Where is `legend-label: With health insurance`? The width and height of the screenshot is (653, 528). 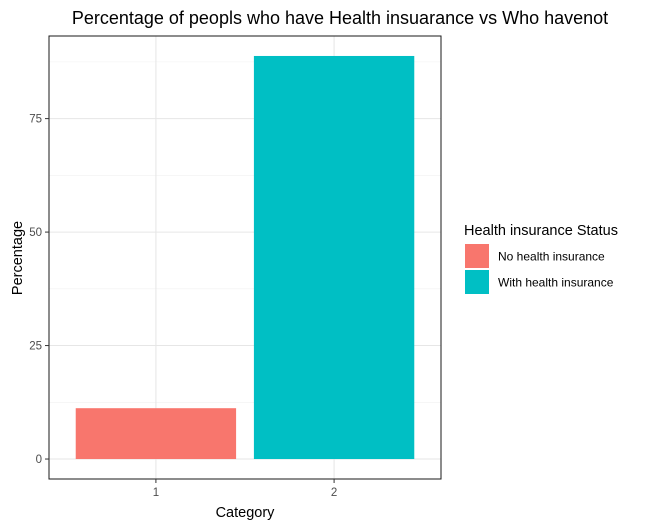
legend-label: With health insurance is located at coordinates (556, 283).